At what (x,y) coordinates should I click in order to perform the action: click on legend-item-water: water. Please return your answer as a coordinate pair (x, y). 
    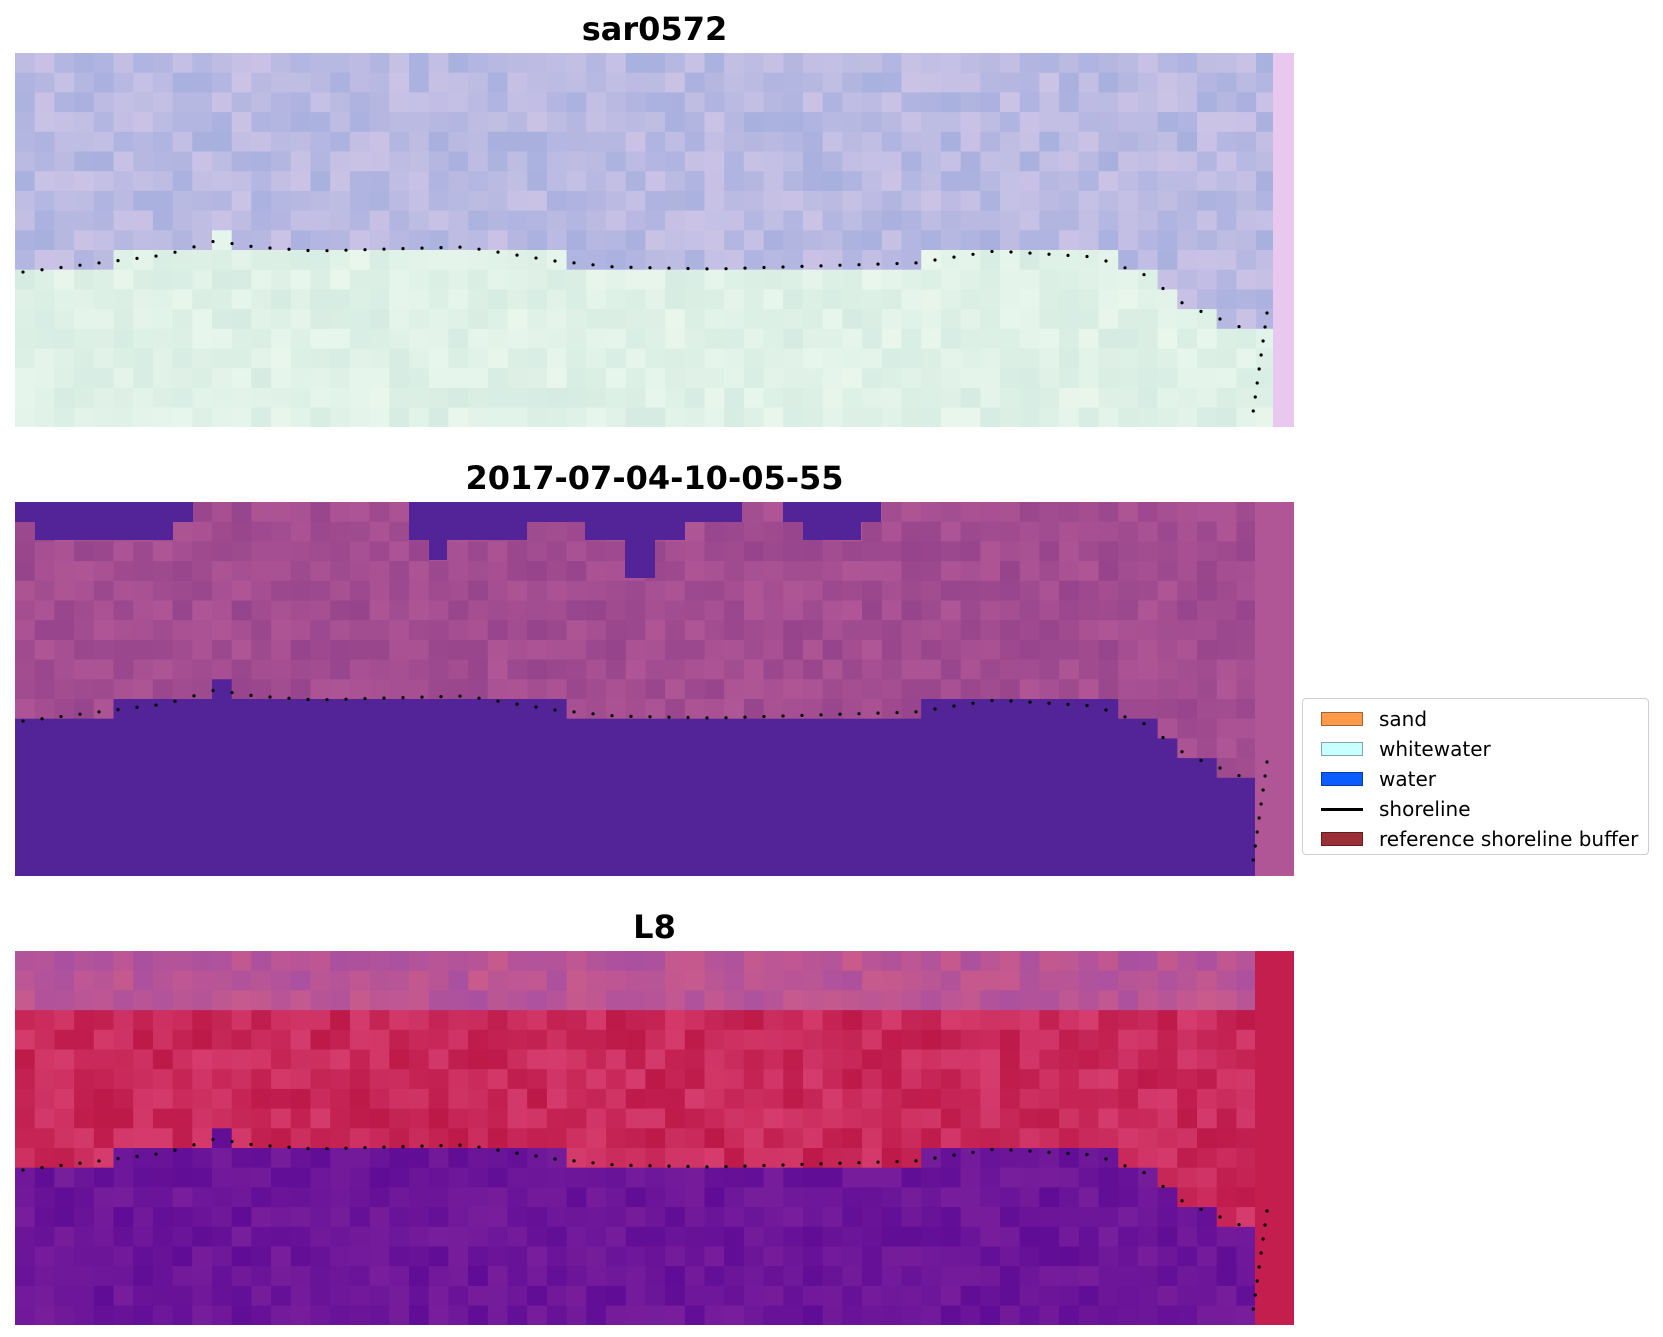
    Looking at the image, I should click on (1475, 780).